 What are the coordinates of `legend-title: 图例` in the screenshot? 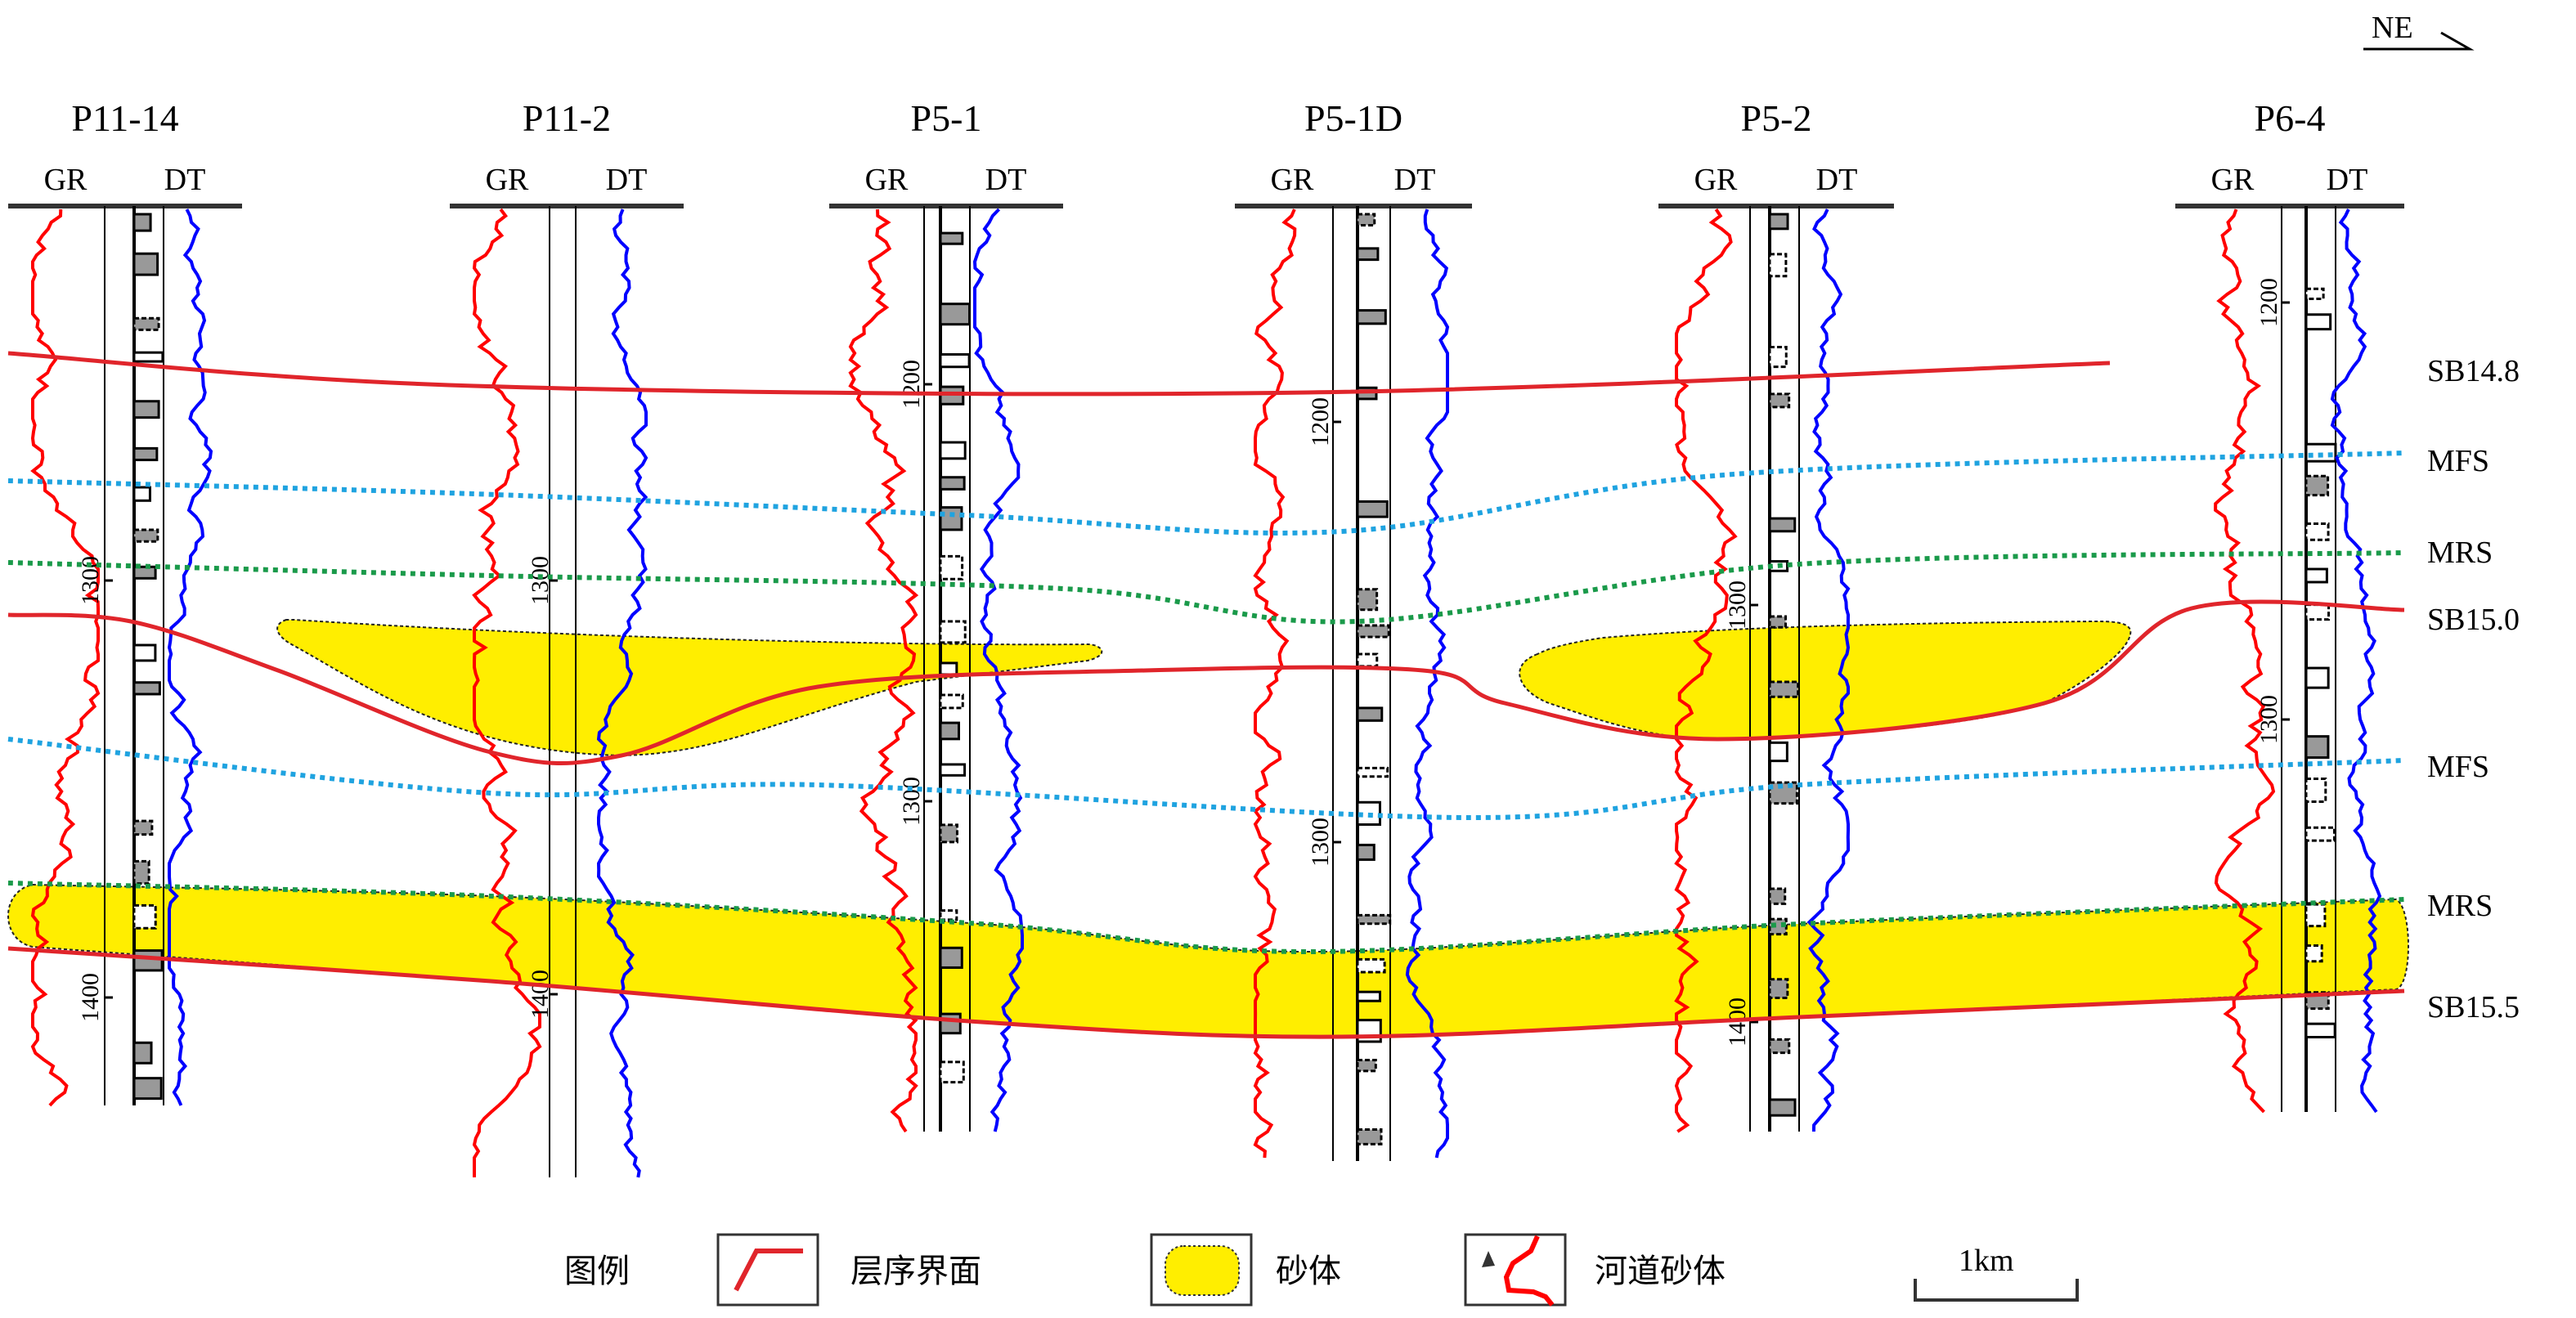 It's located at (597, 1271).